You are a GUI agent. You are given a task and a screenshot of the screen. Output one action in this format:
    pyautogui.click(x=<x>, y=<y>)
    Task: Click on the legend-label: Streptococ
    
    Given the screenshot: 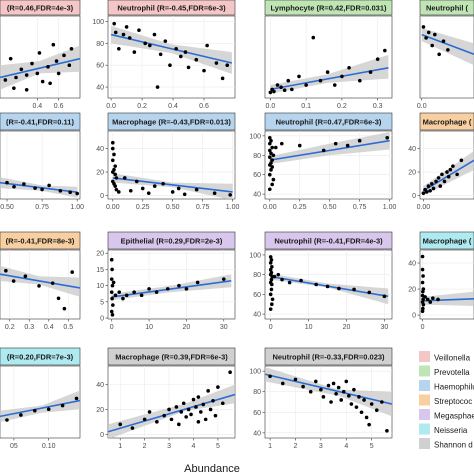 What is the action you would take?
    pyautogui.click(x=453, y=401)
    